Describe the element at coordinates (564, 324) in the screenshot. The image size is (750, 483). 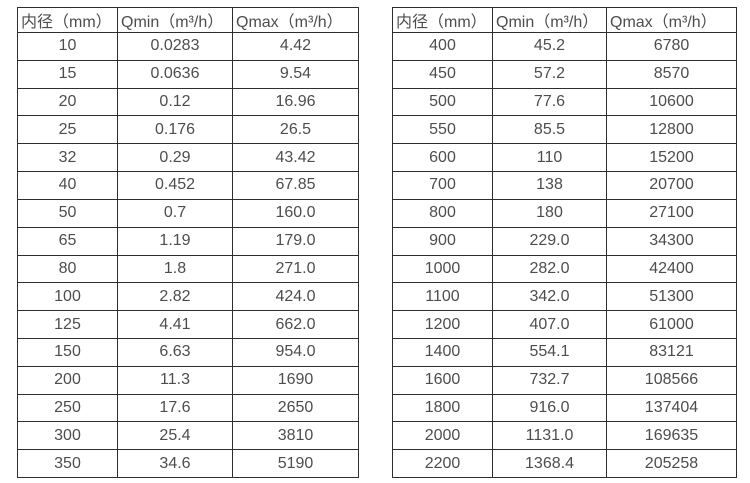
I see `table-row: 1200 407.0 61000` at that location.